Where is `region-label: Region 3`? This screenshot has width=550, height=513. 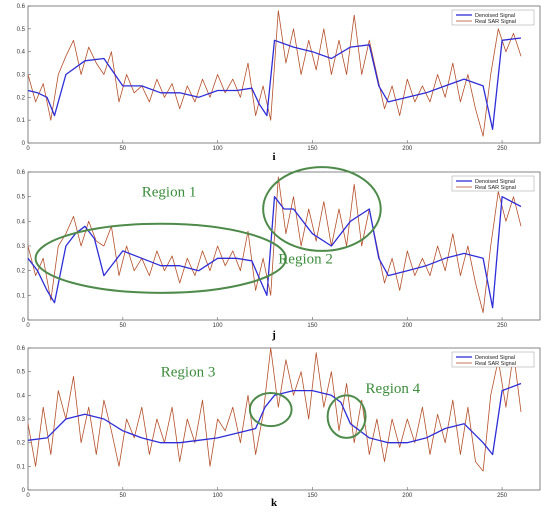
region-label: Region 3 is located at coordinates (188, 372).